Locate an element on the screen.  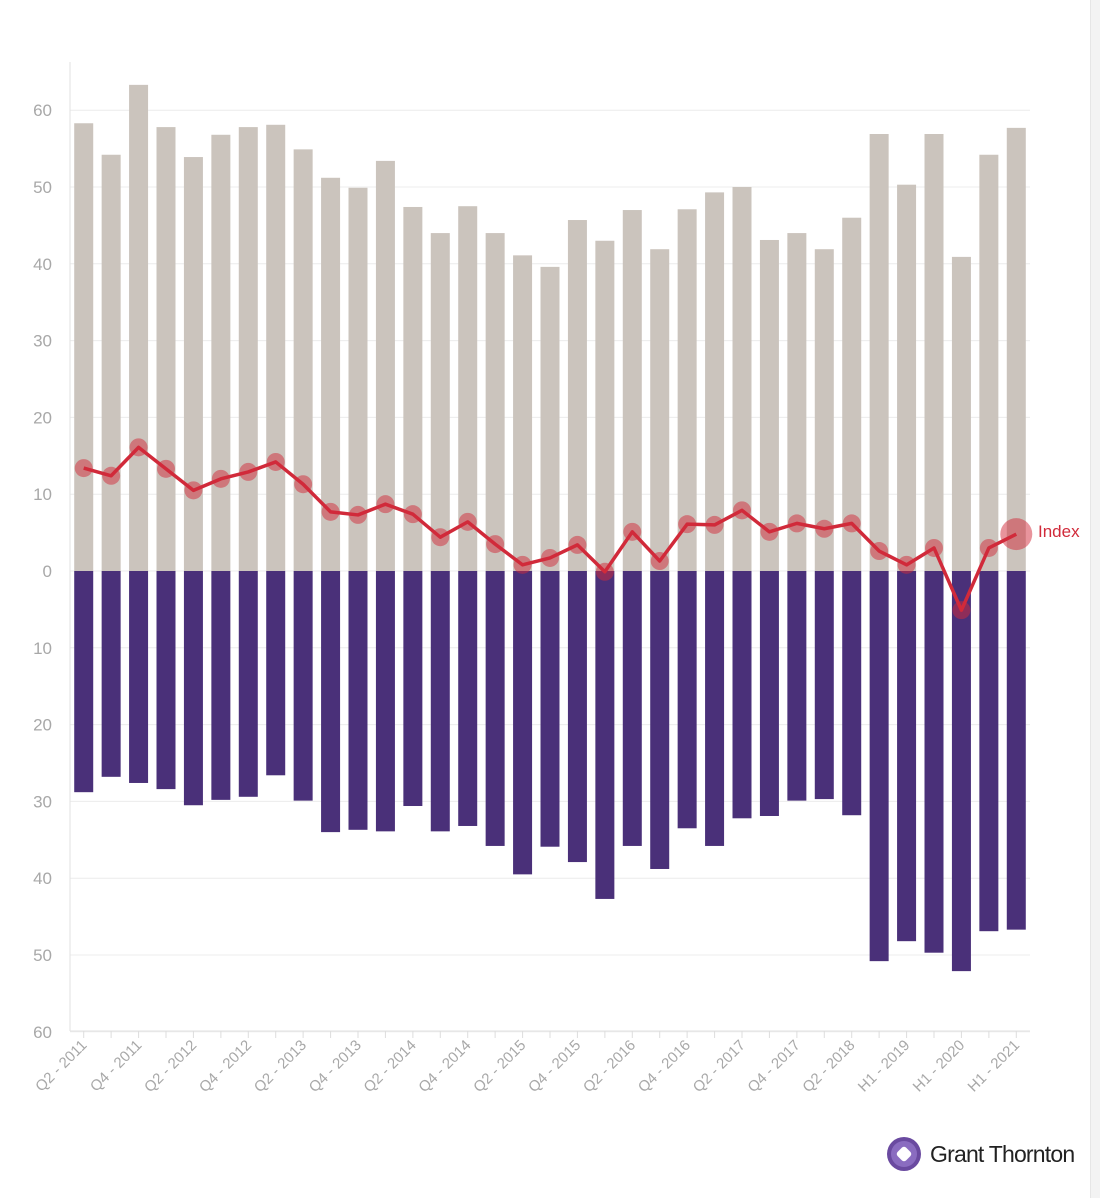
x-tick-label: Q4 - 2016 is located at coordinates (664, 1066).